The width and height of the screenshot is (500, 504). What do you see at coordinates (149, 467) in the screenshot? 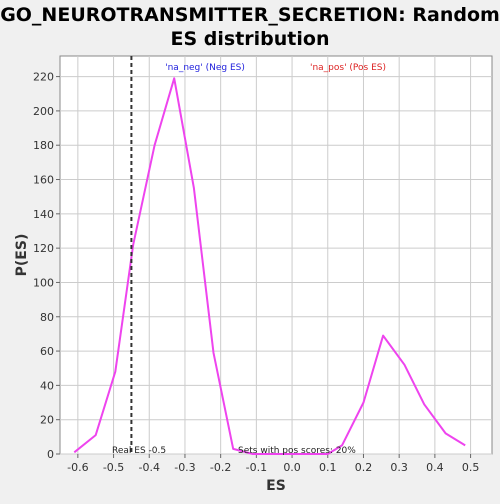
I see `x-tick-label: -0.4` at bounding box center [149, 467].